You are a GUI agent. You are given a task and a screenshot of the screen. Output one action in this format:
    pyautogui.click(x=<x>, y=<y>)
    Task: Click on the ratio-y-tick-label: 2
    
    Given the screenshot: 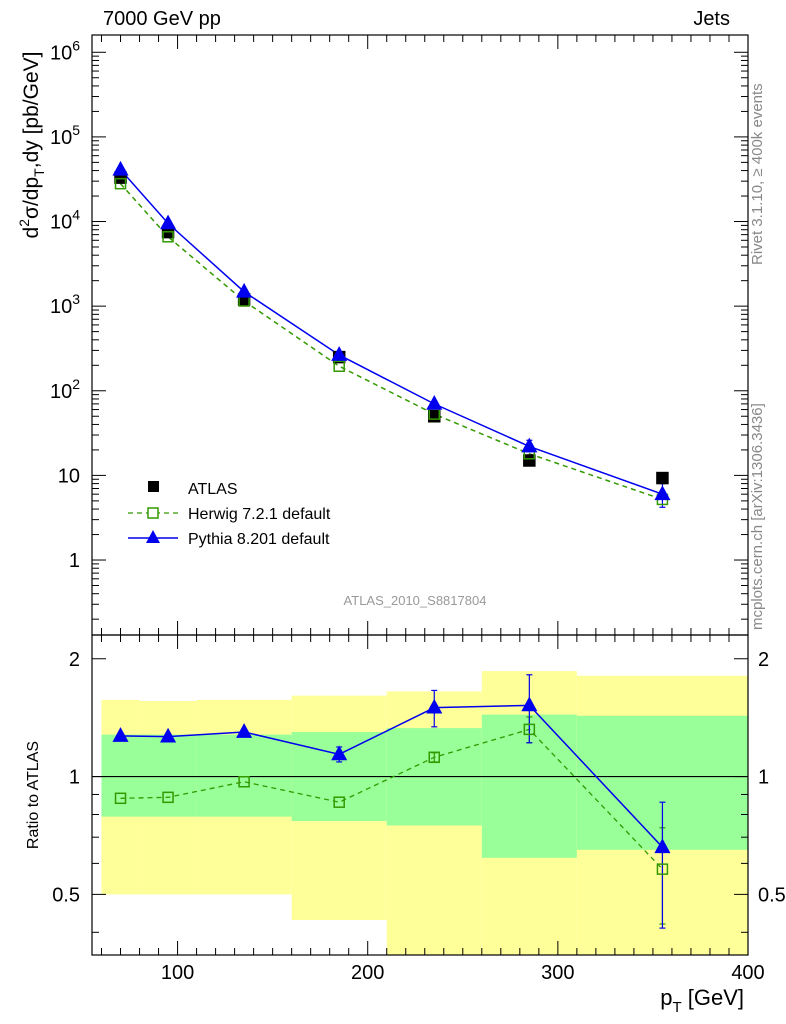 What is the action you would take?
    pyautogui.click(x=74, y=660)
    